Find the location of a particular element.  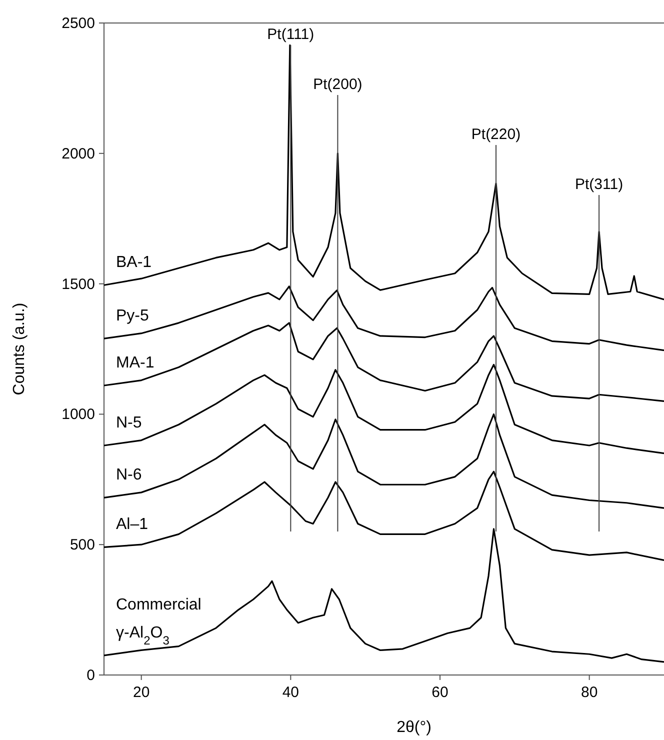

y-tick-label: 2000 is located at coordinates (78, 153).